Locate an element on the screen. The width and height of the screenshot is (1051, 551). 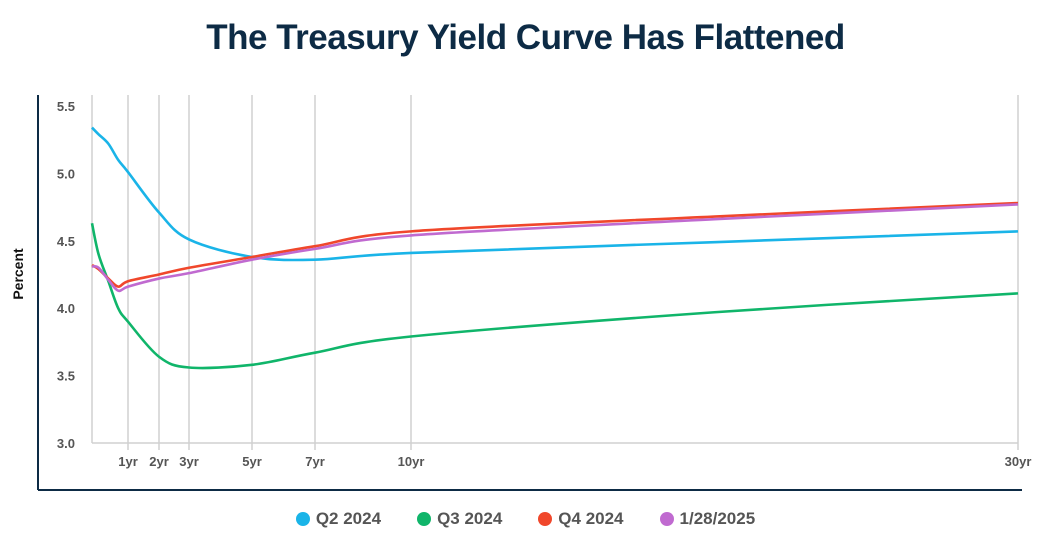
legend: Q2 2024 Q3 2024 Q4 2024 1/28/2025 is located at coordinates (525, 519).